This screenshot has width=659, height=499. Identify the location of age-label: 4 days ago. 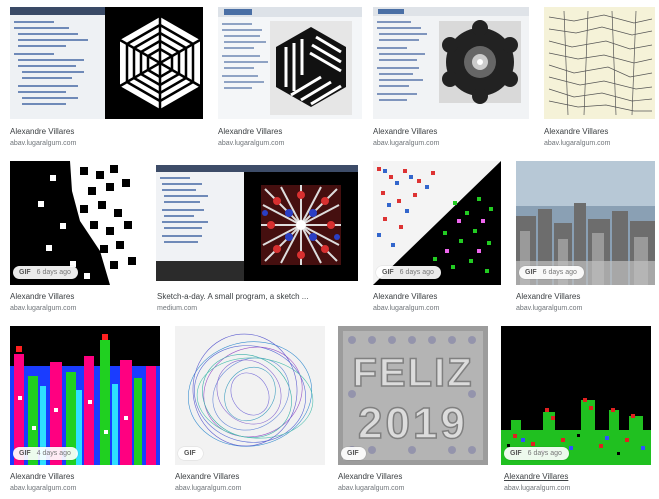
(53, 453).